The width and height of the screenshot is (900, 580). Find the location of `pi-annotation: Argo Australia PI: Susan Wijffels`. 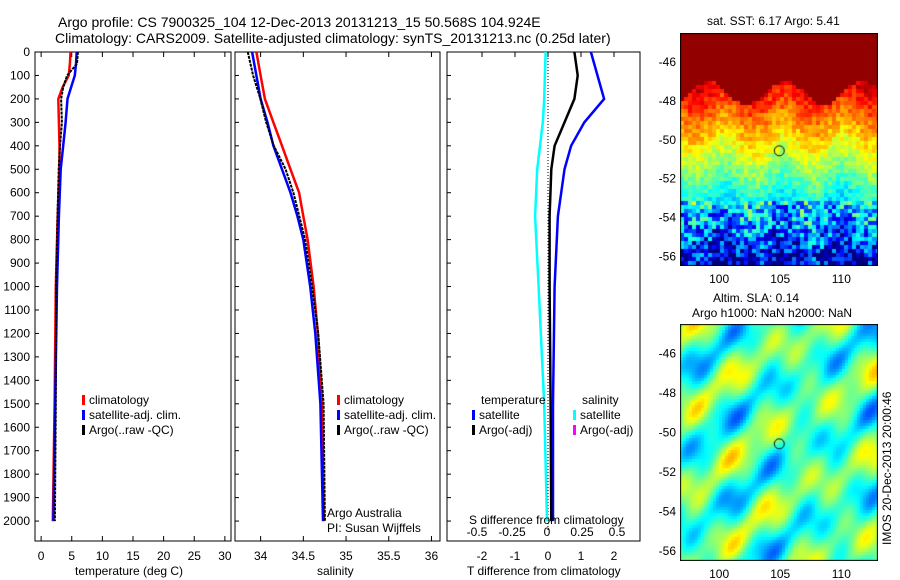

pi-annotation: Argo Australia PI: Susan Wijffels is located at coordinates (374, 521).